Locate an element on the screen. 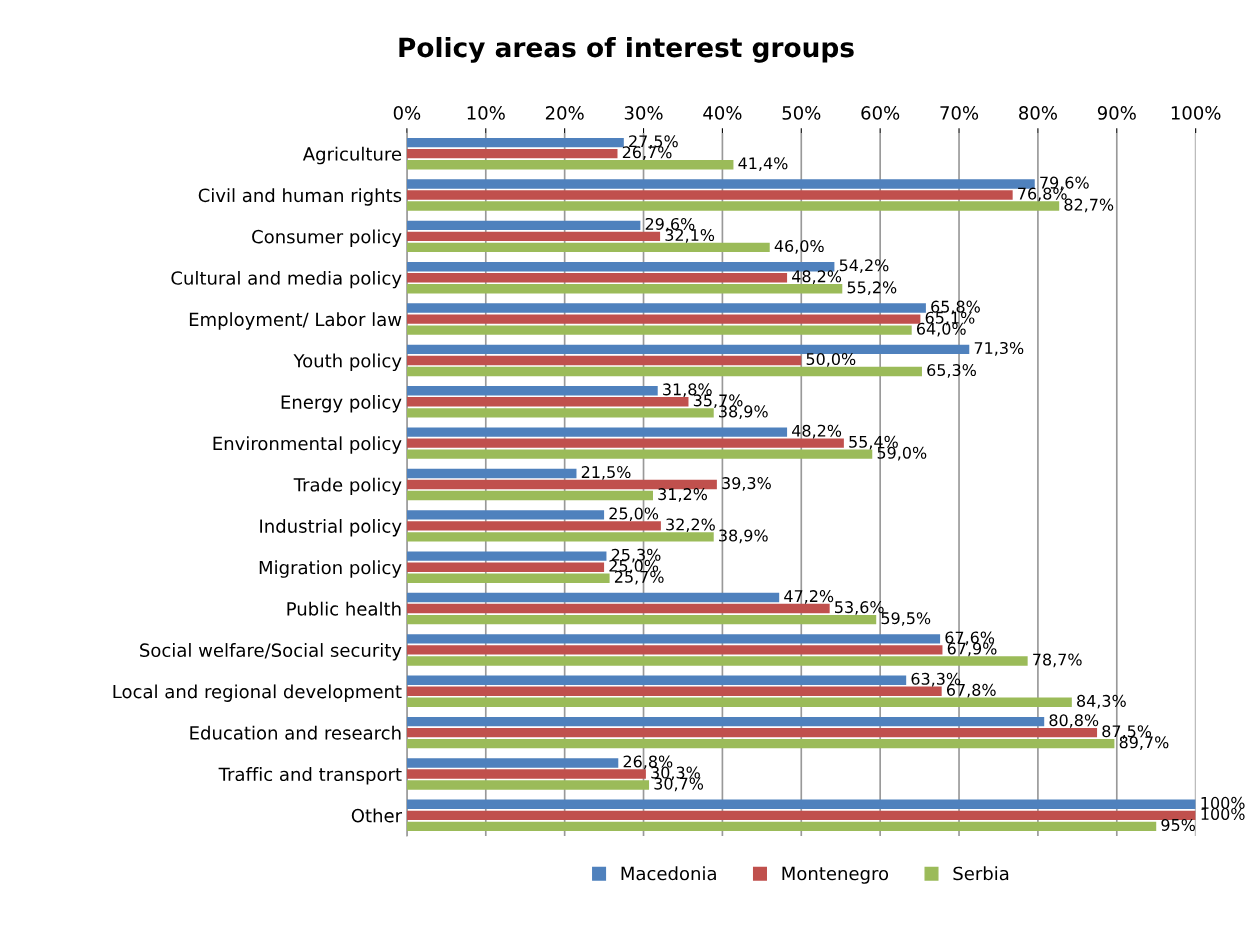 The width and height of the screenshot is (1252, 950). y-tick-label: Energy policy is located at coordinates (341, 403).